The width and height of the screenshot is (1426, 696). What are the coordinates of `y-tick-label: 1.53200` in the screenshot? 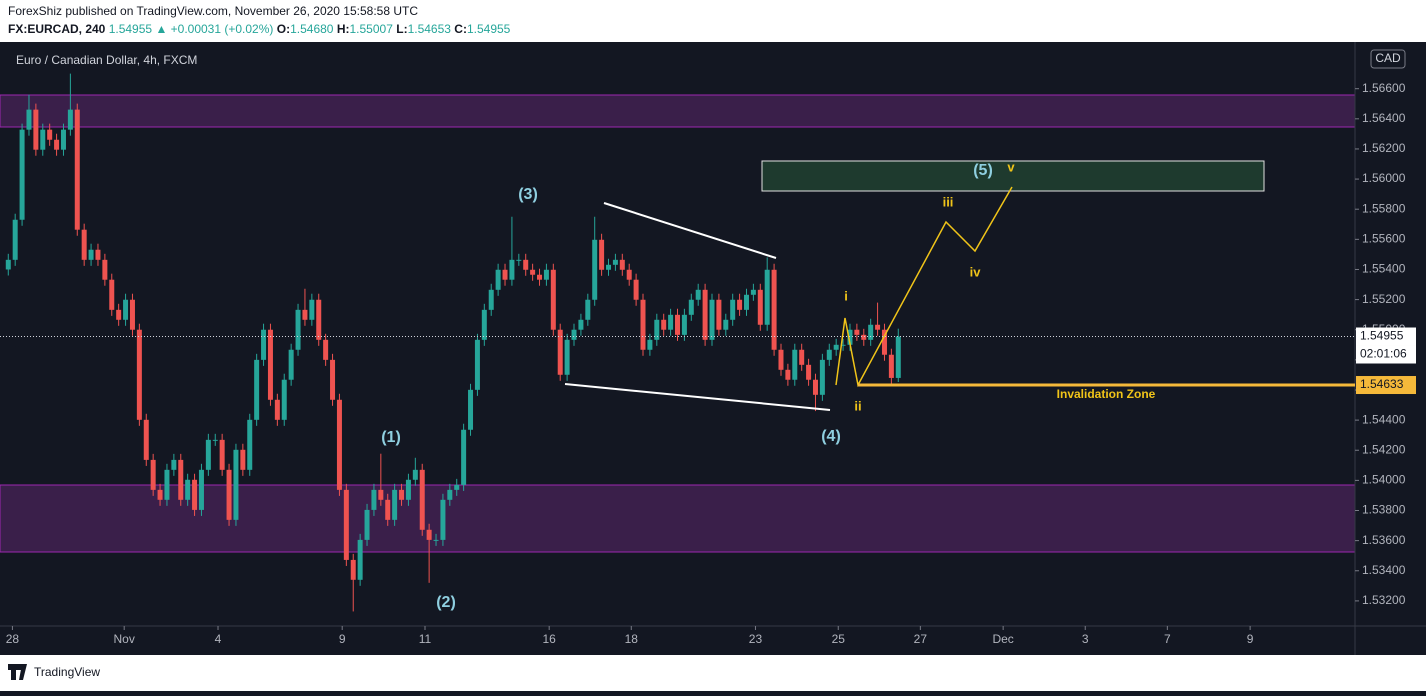 It's located at (1384, 600).